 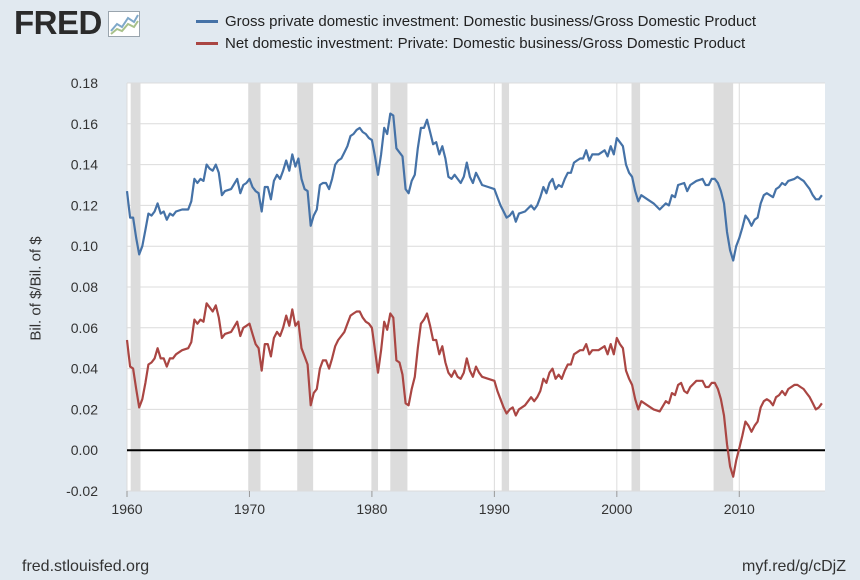 What do you see at coordinates (616, 509) in the screenshot?
I see `x-tick-label: 2000` at bounding box center [616, 509].